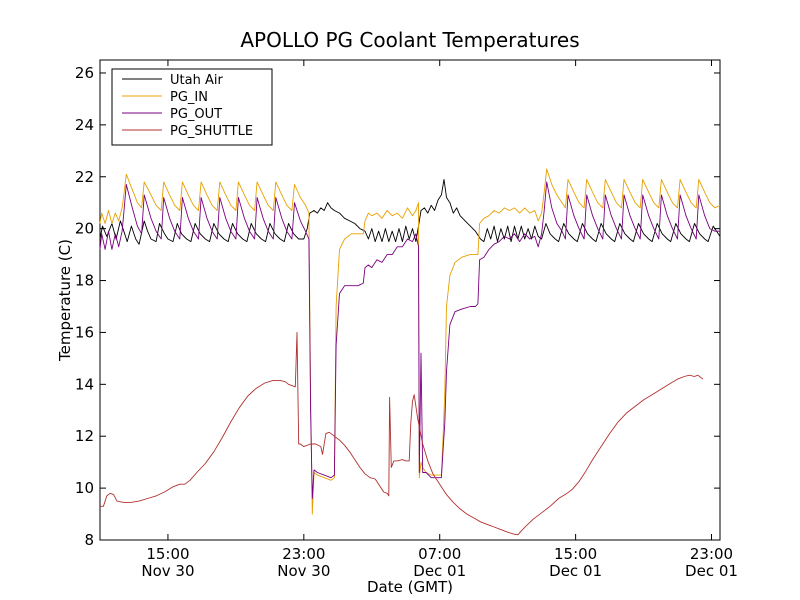 The height and width of the screenshot is (600, 800). What do you see at coordinates (84, 177) in the screenshot?
I see `y-tick-label: 22` at bounding box center [84, 177].